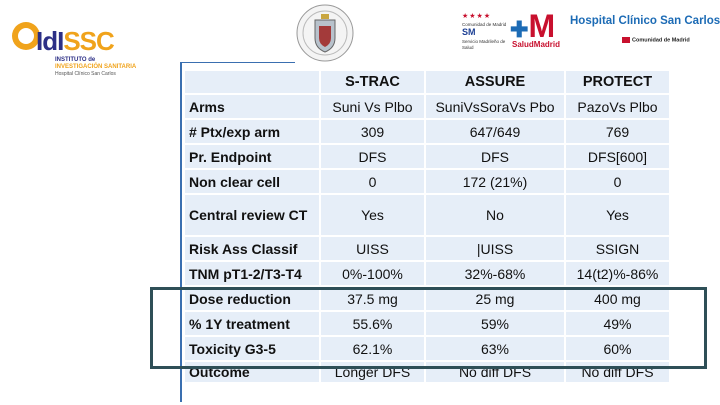 Image resolution: width=720 pixels, height=405 pixels. Describe the element at coordinates (495, 215) in the screenshot. I see `table-cell: No` at that location.